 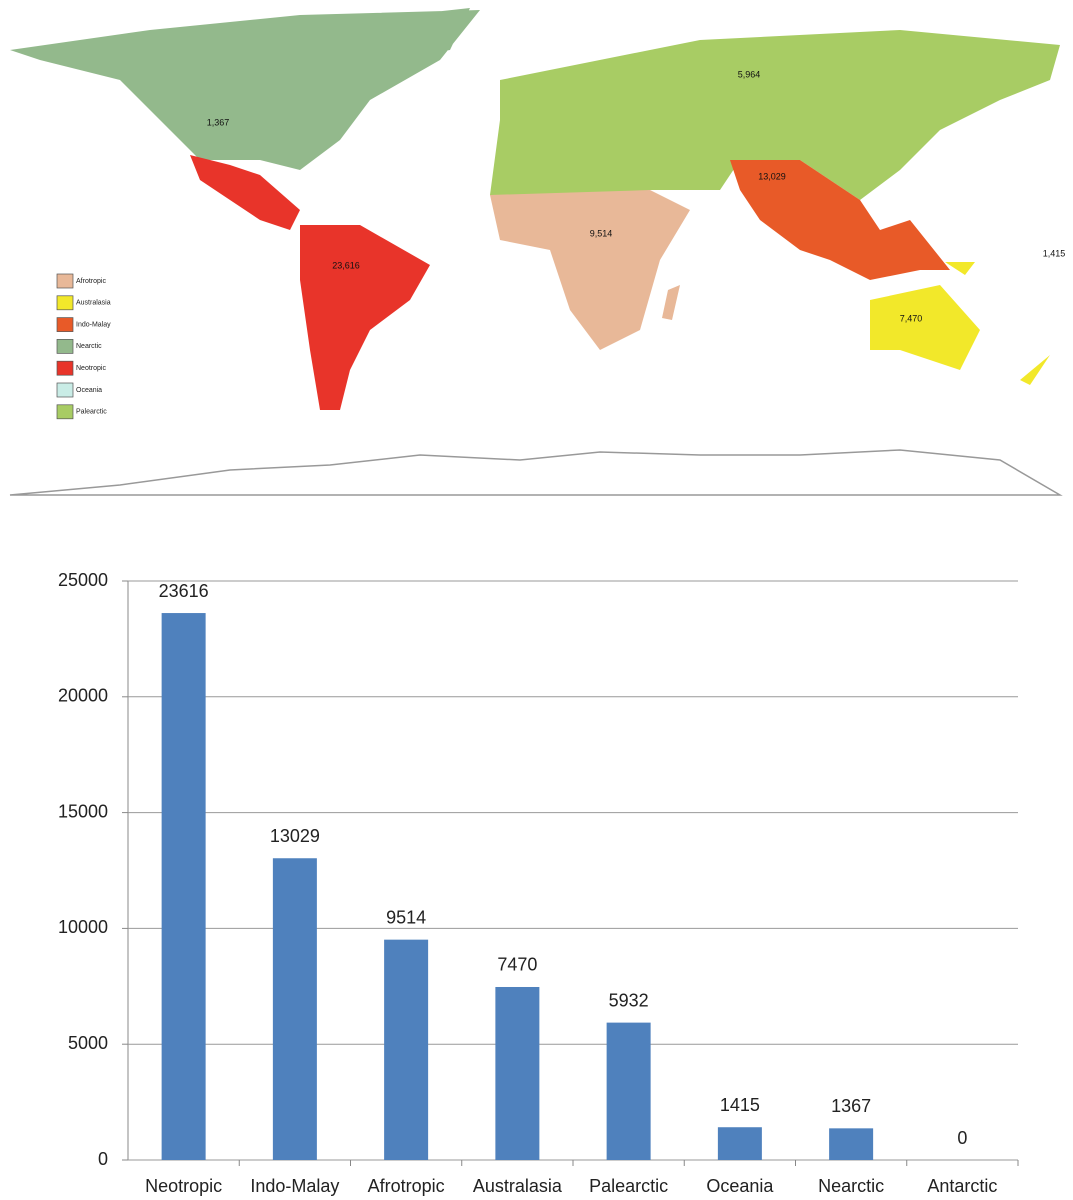 What do you see at coordinates (775, 115) in the screenshot?
I see `region-palearctic` at bounding box center [775, 115].